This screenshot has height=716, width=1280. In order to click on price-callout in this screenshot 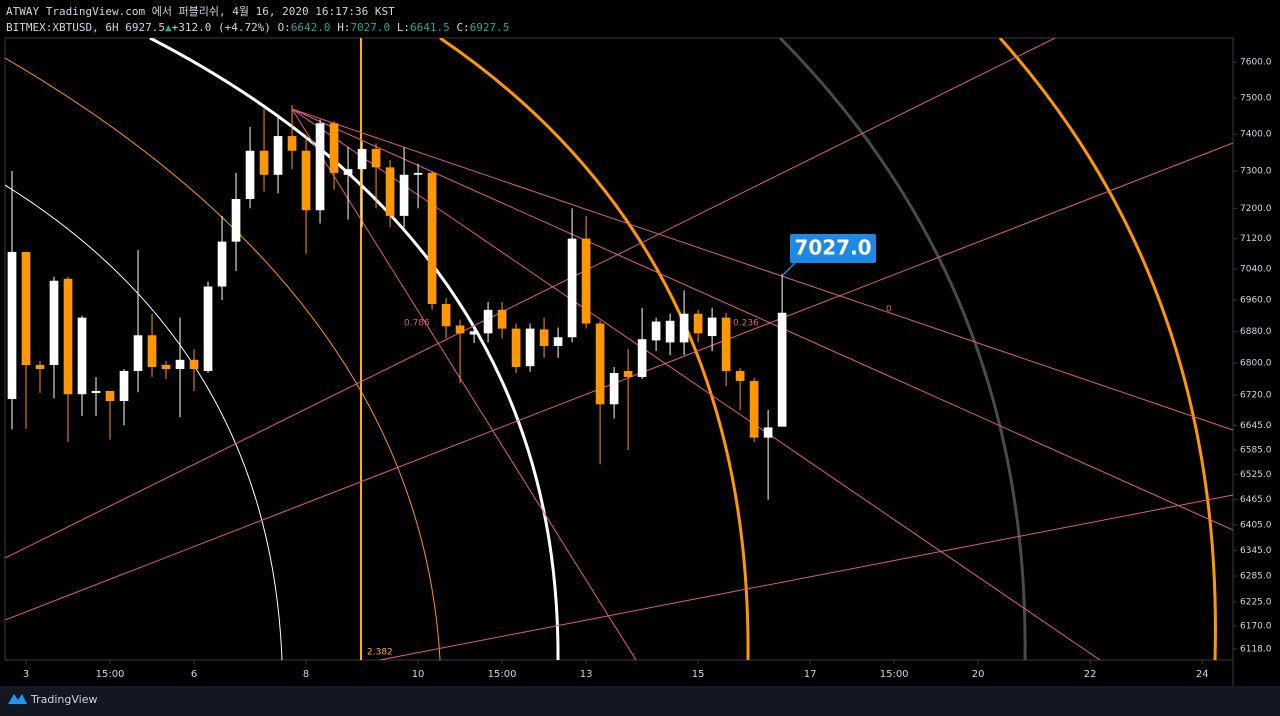, I will do `click(833, 248)`.